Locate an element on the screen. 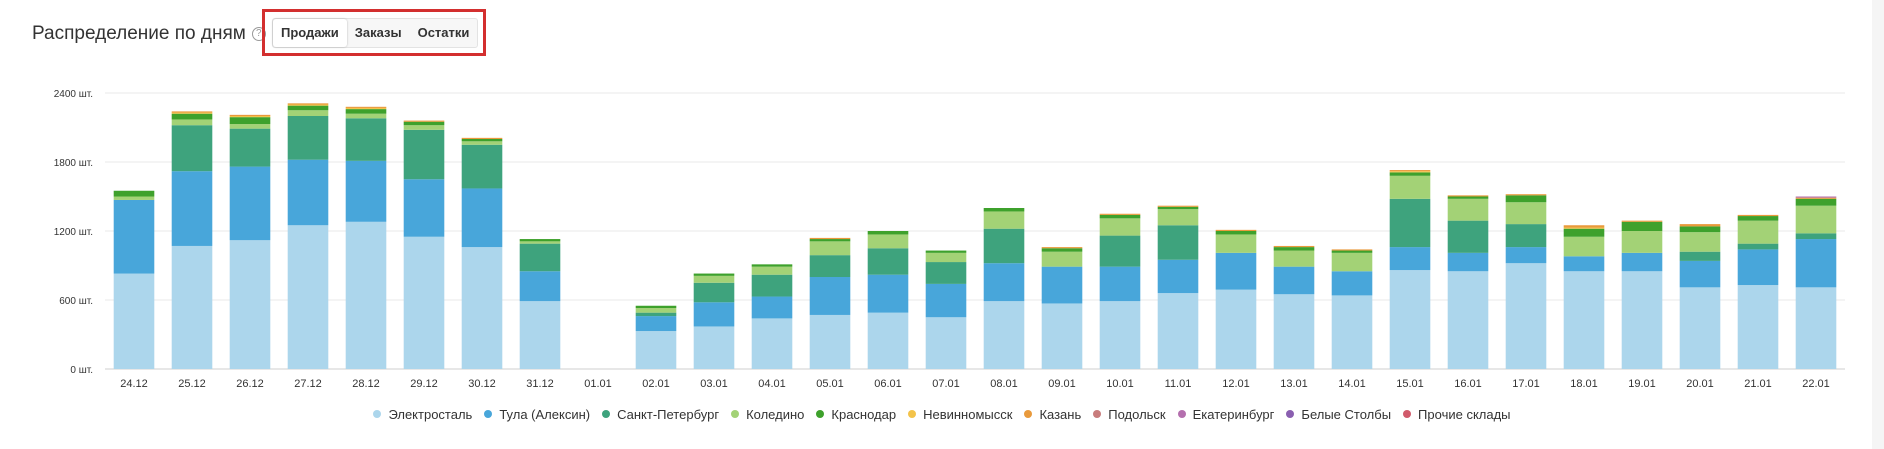 The height and width of the screenshot is (449, 1884). legend-item: Прочие склады is located at coordinates (1457, 414).